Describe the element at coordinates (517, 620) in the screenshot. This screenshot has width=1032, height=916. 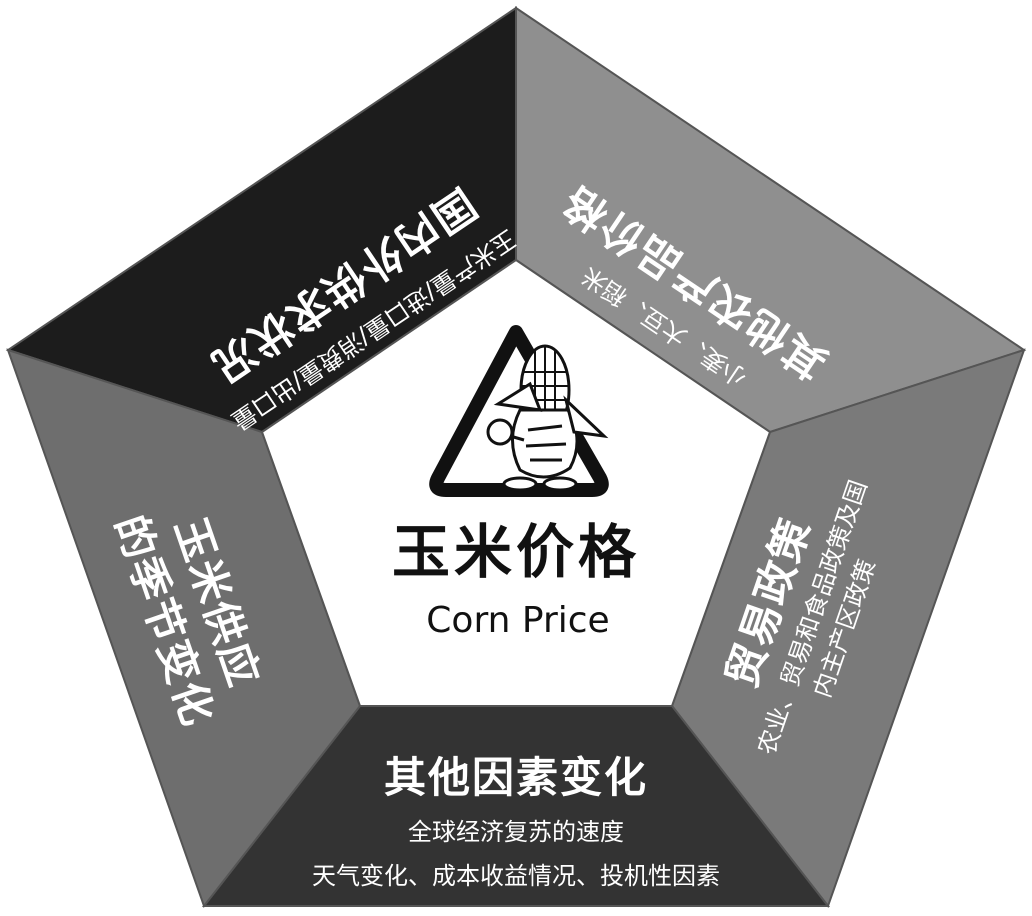
I see `center-title-en: Corn Price` at that location.